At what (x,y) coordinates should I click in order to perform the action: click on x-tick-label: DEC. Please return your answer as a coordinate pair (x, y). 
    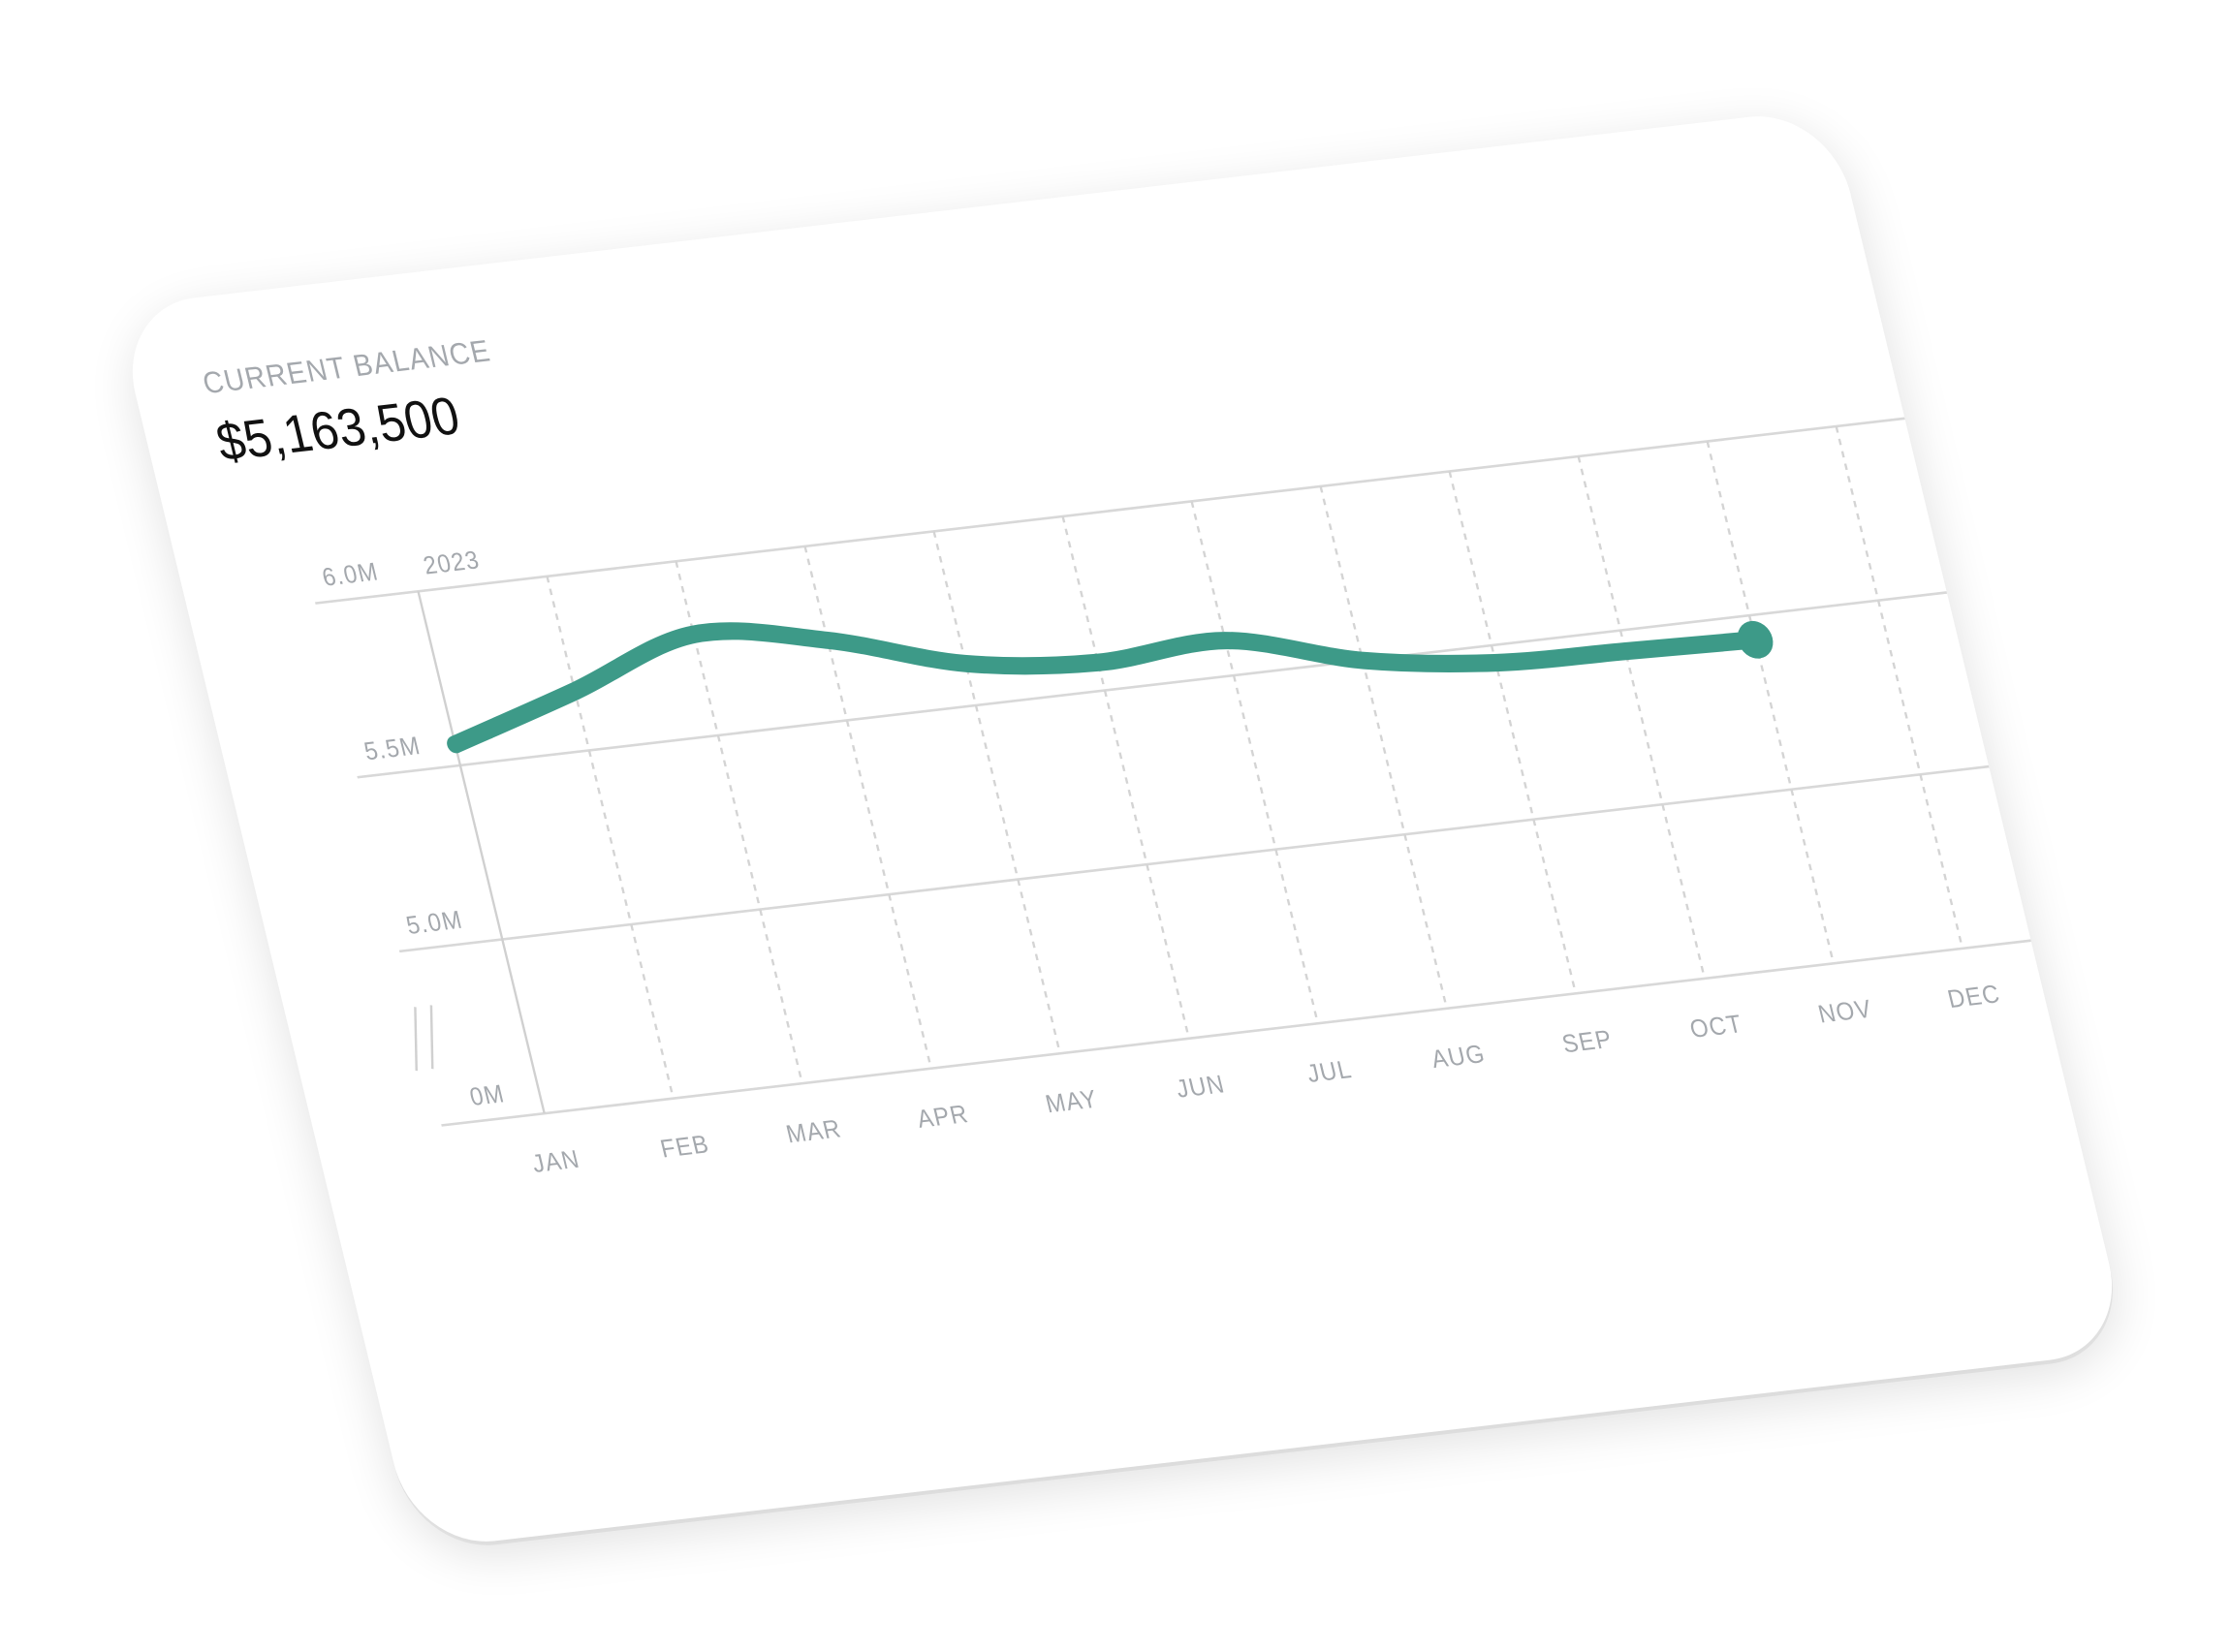
    Looking at the image, I should click on (1974, 996).